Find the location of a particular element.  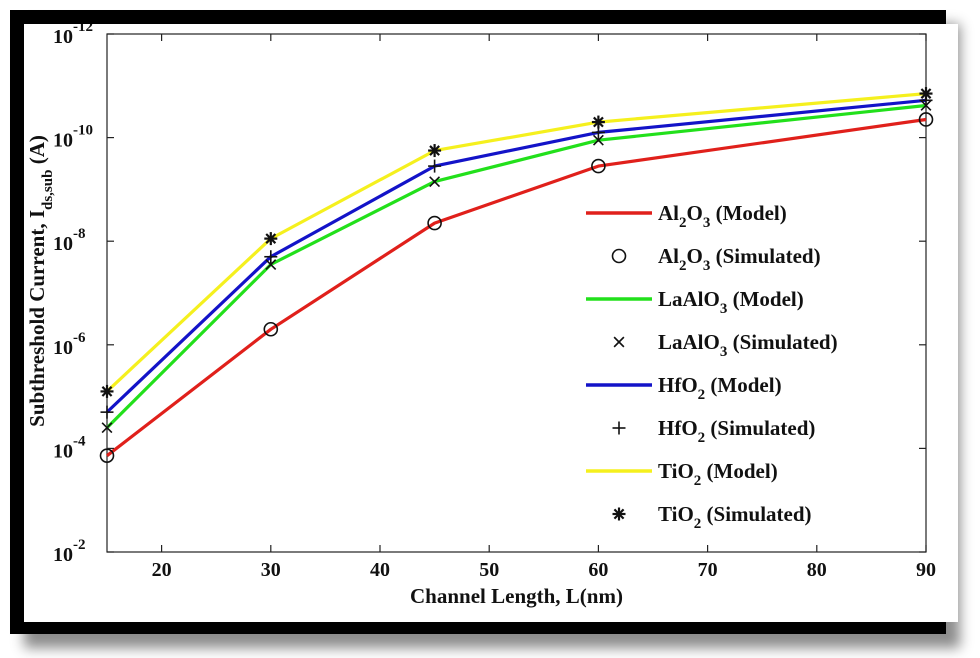

y-tick-label-1: 10⁻⁴ is located at coordinates (69, 447).